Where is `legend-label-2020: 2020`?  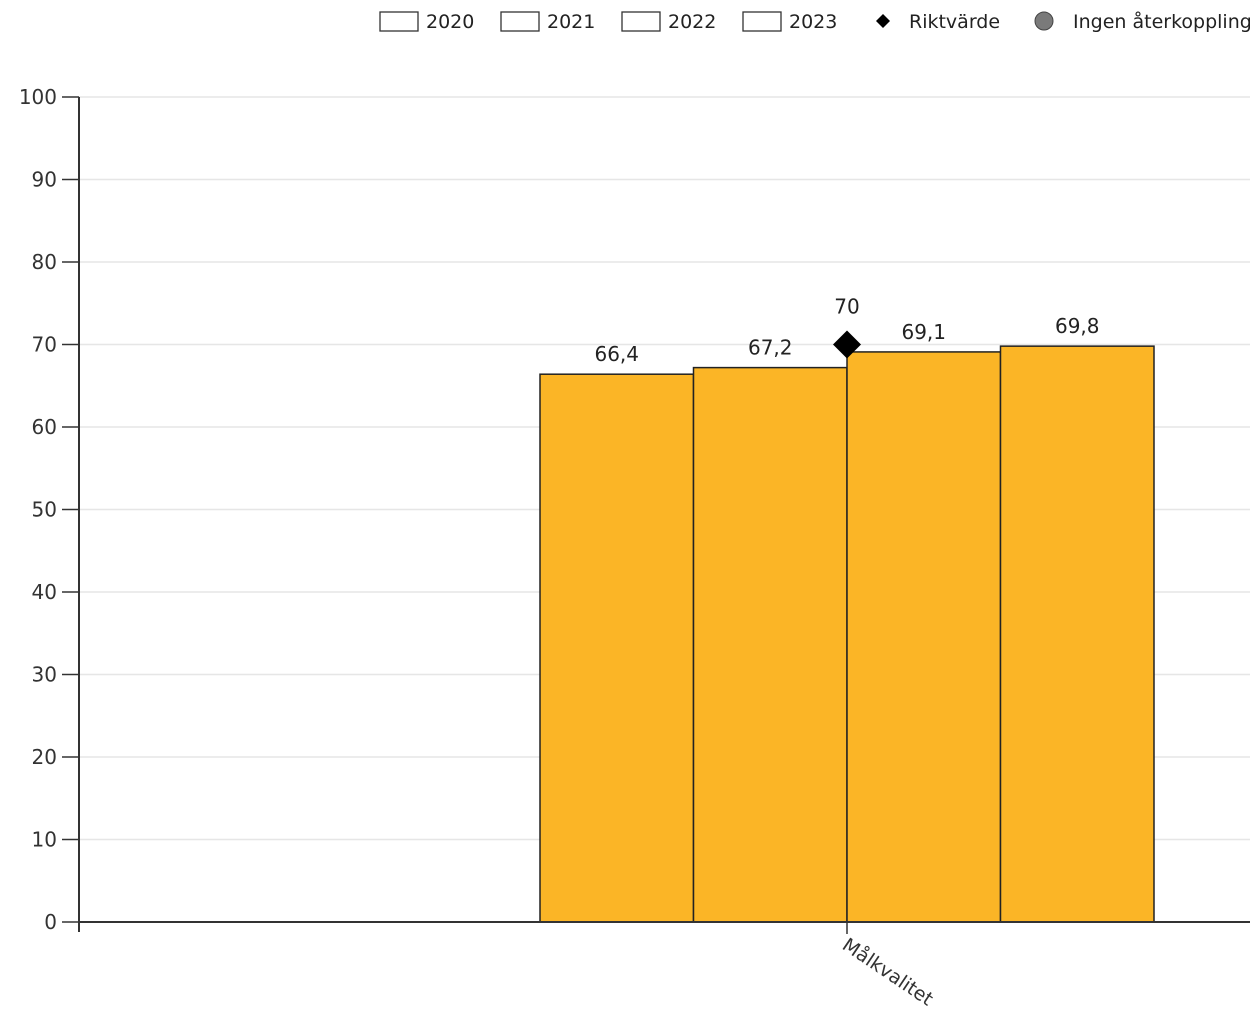
legend-label-2020: 2020 is located at coordinates (450, 22).